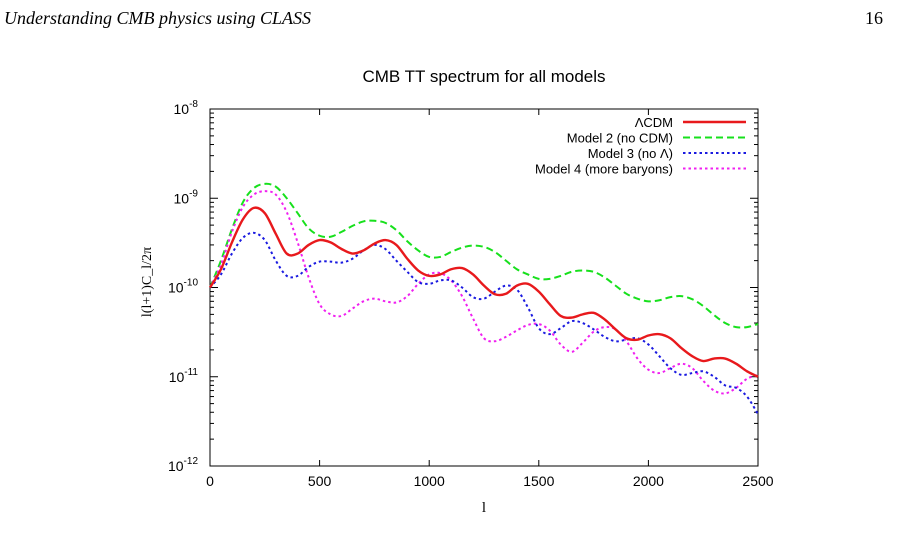 Image resolution: width=897 pixels, height=557 pixels. I want to click on y-tick-exponent: -8, so click(193, 104).